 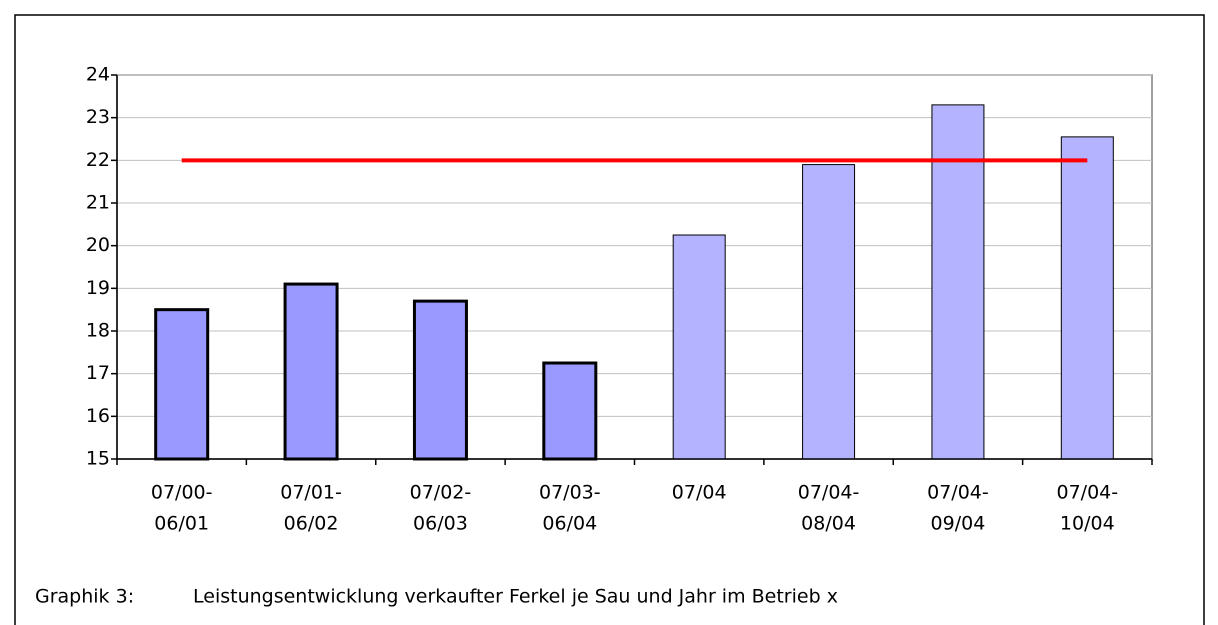 What do you see at coordinates (98, 117) in the screenshot?
I see `y-tick-label: 23` at bounding box center [98, 117].